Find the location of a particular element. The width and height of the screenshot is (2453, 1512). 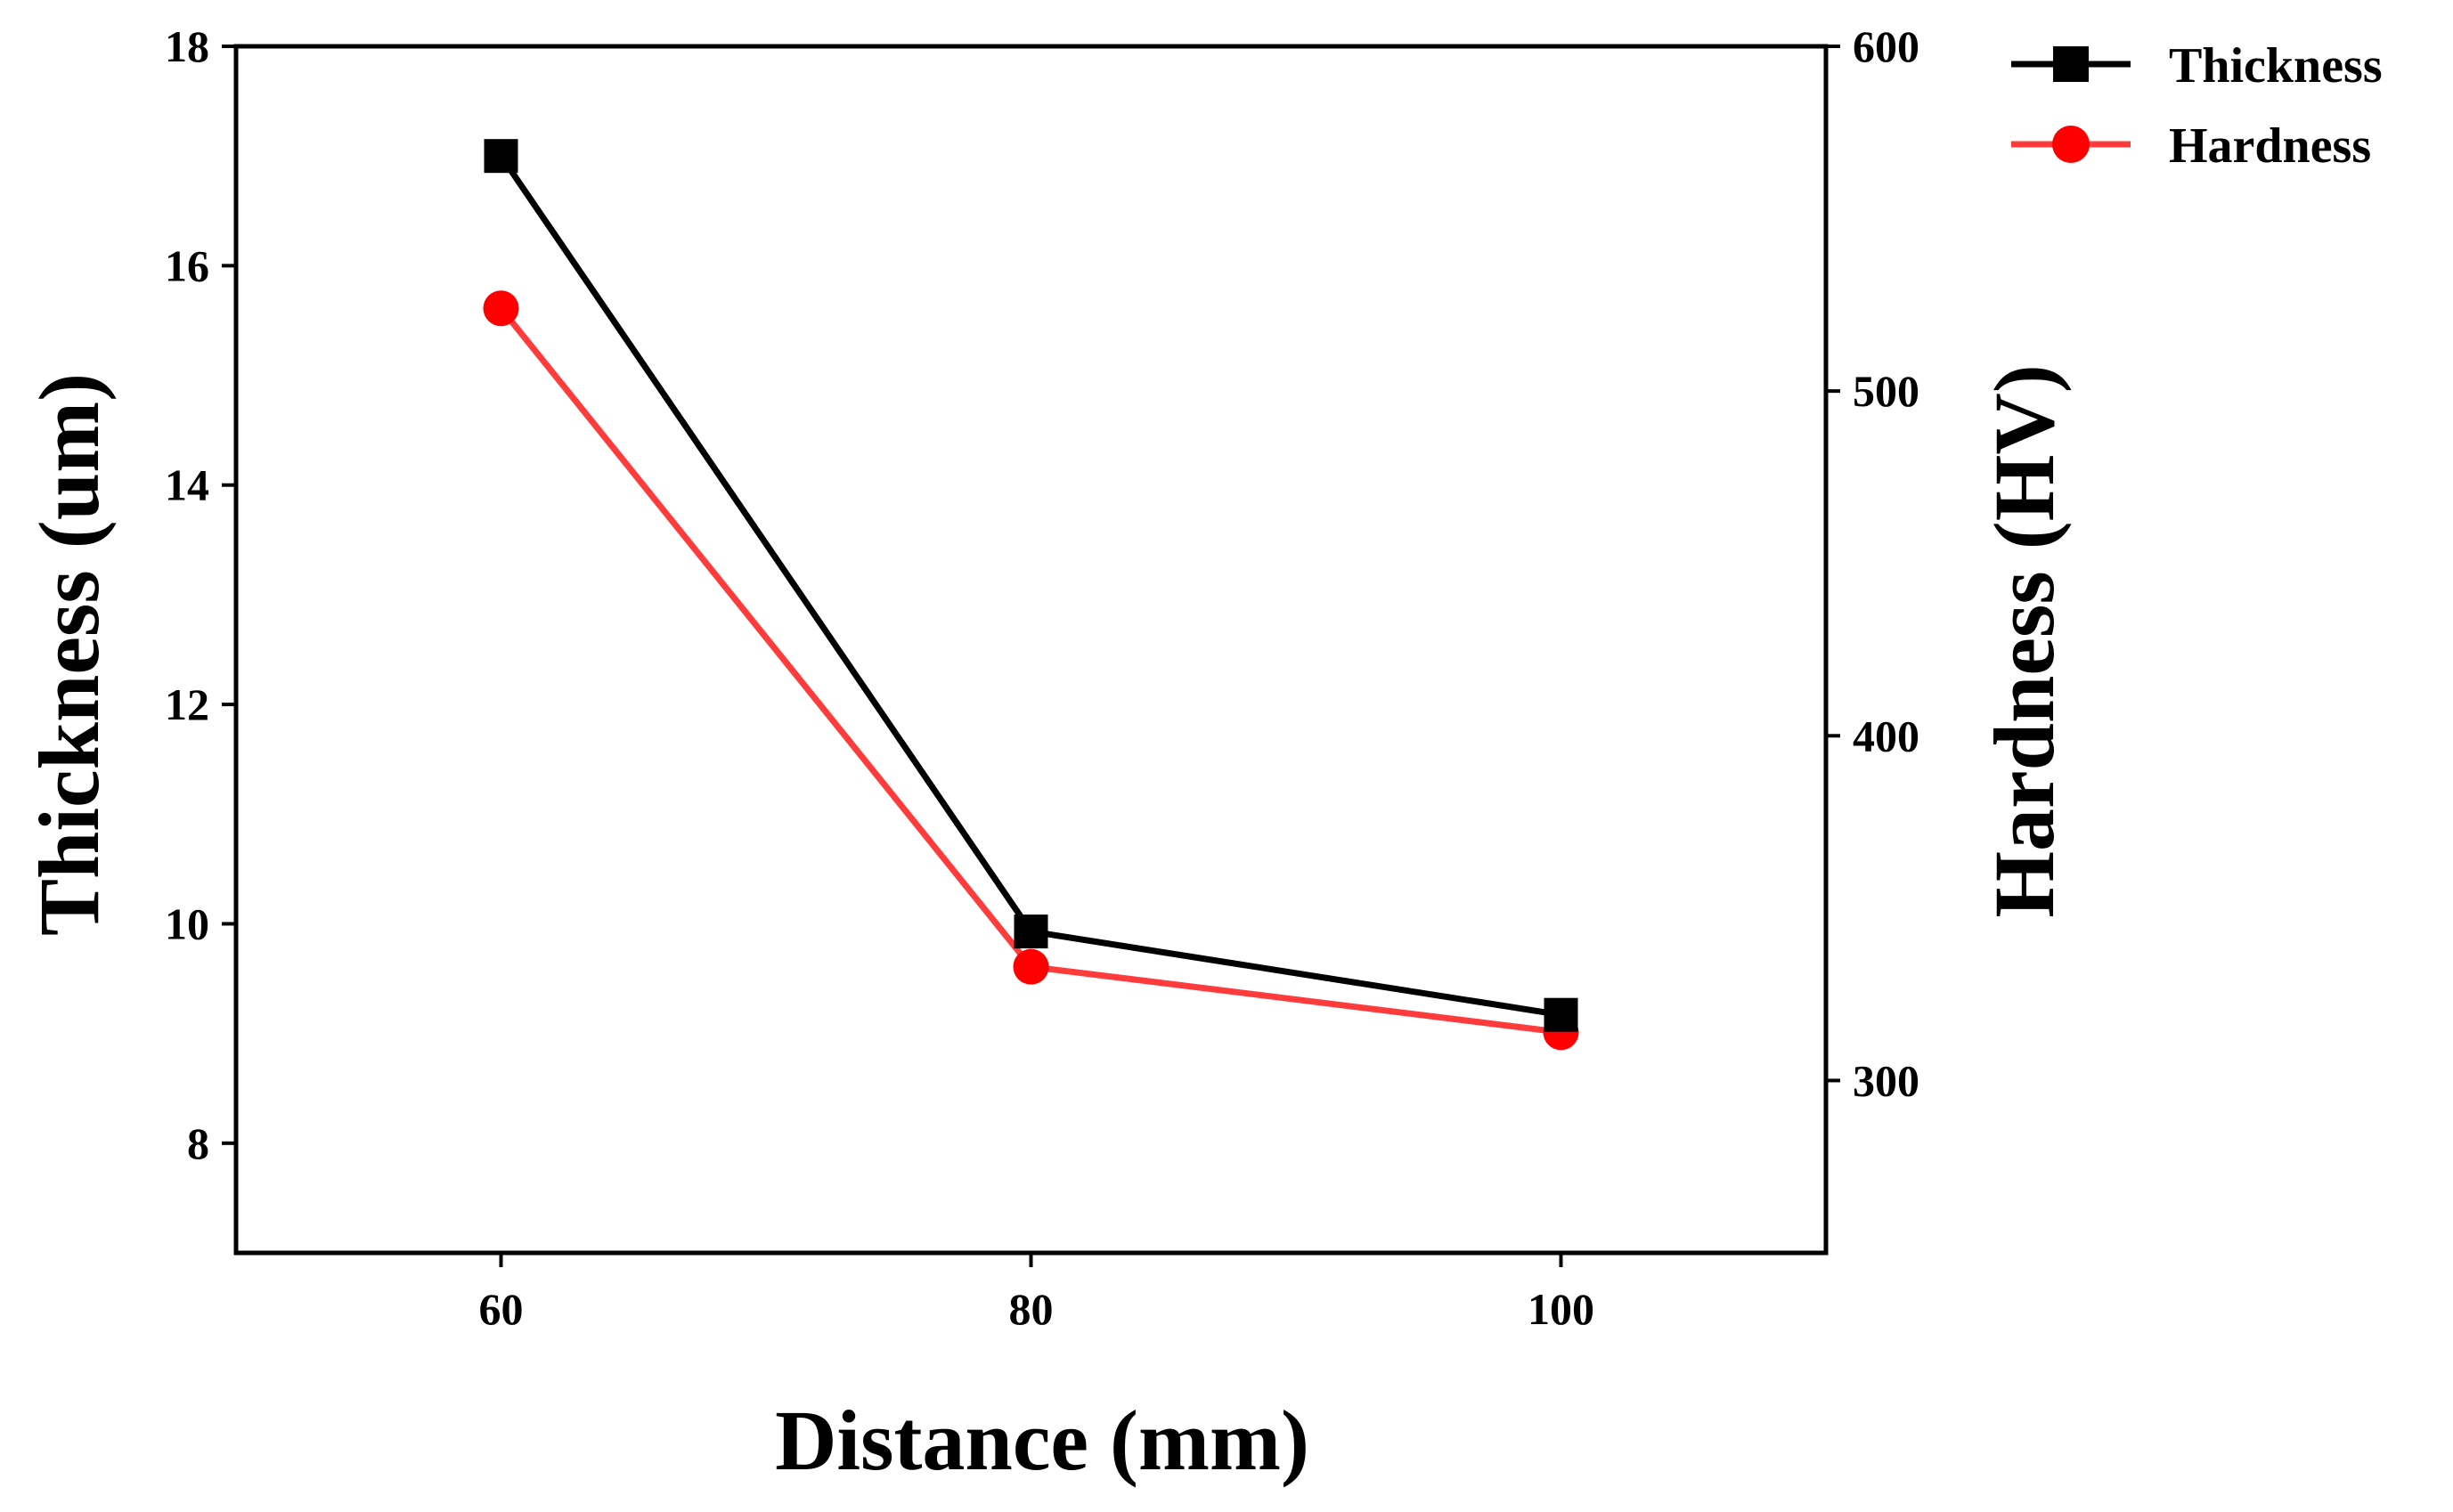

legend-thickness-label: Thickness is located at coordinates (2276, 65).